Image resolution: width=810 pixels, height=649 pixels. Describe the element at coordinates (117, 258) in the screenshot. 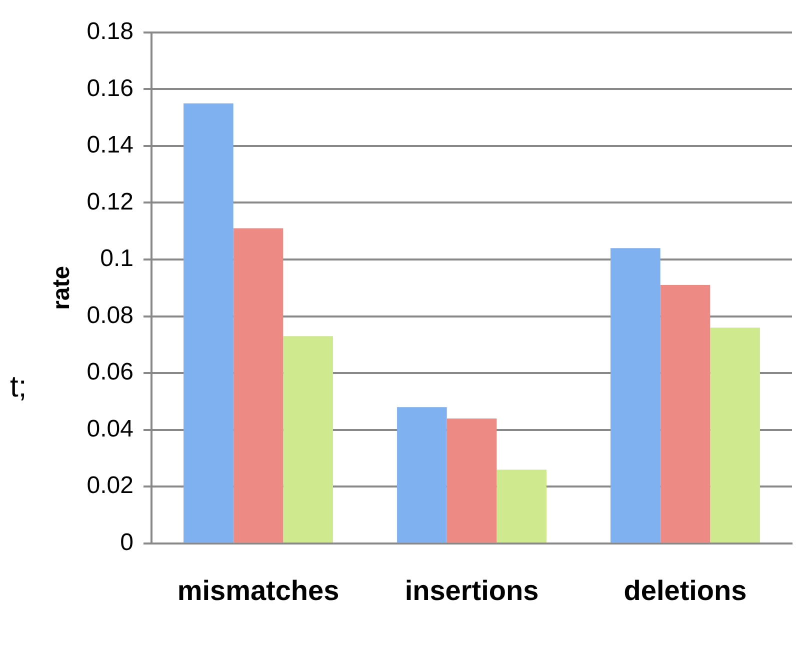

I see `y-tick-label: 0.1` at that location.